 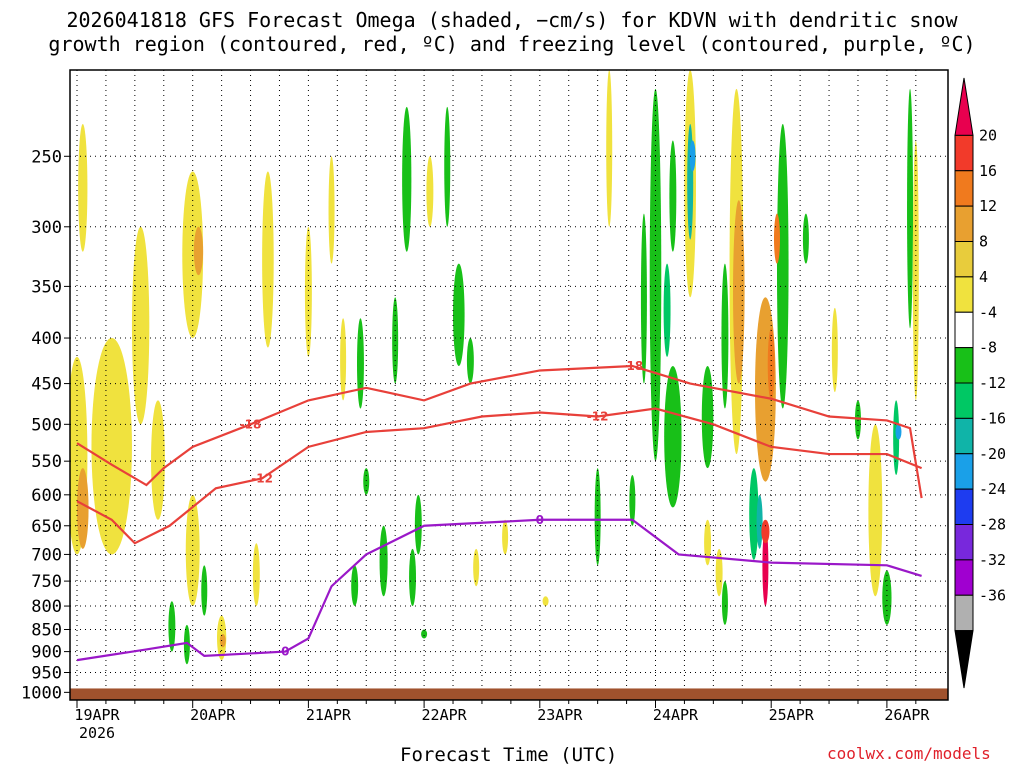 What do you see at coordinates (992, 560) in the screenshot?
I see `colorbar-label--32: -32` at bounding box center [992, 560].